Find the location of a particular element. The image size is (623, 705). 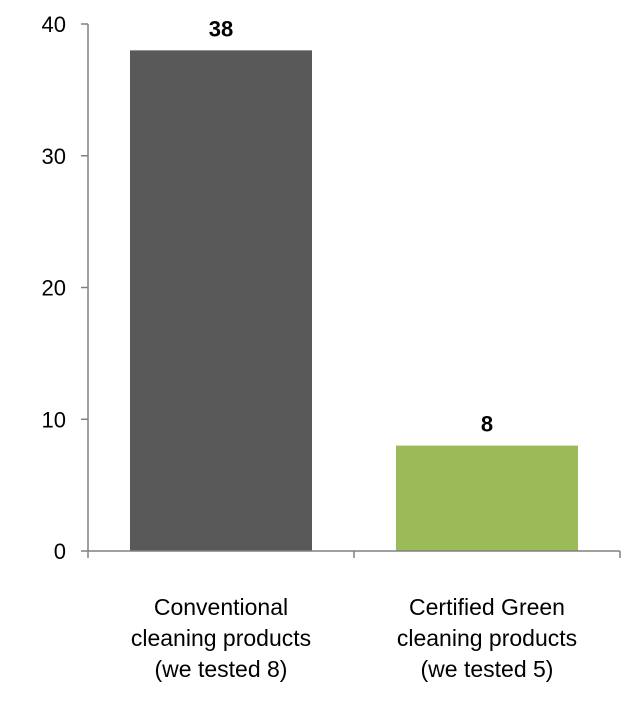

x-category-label-line: (we tested 8) is located at coordinates (221, 669).